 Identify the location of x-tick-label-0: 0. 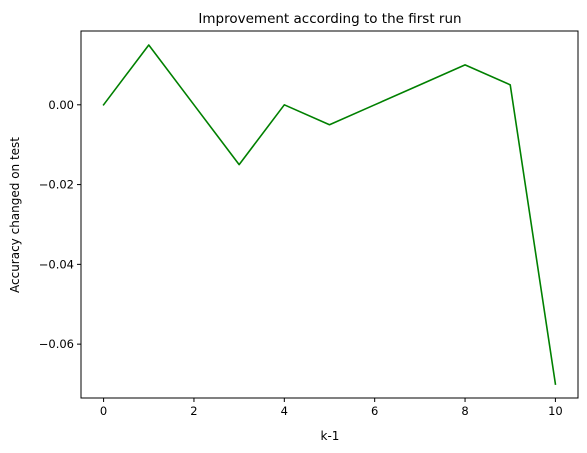
(103, 411).